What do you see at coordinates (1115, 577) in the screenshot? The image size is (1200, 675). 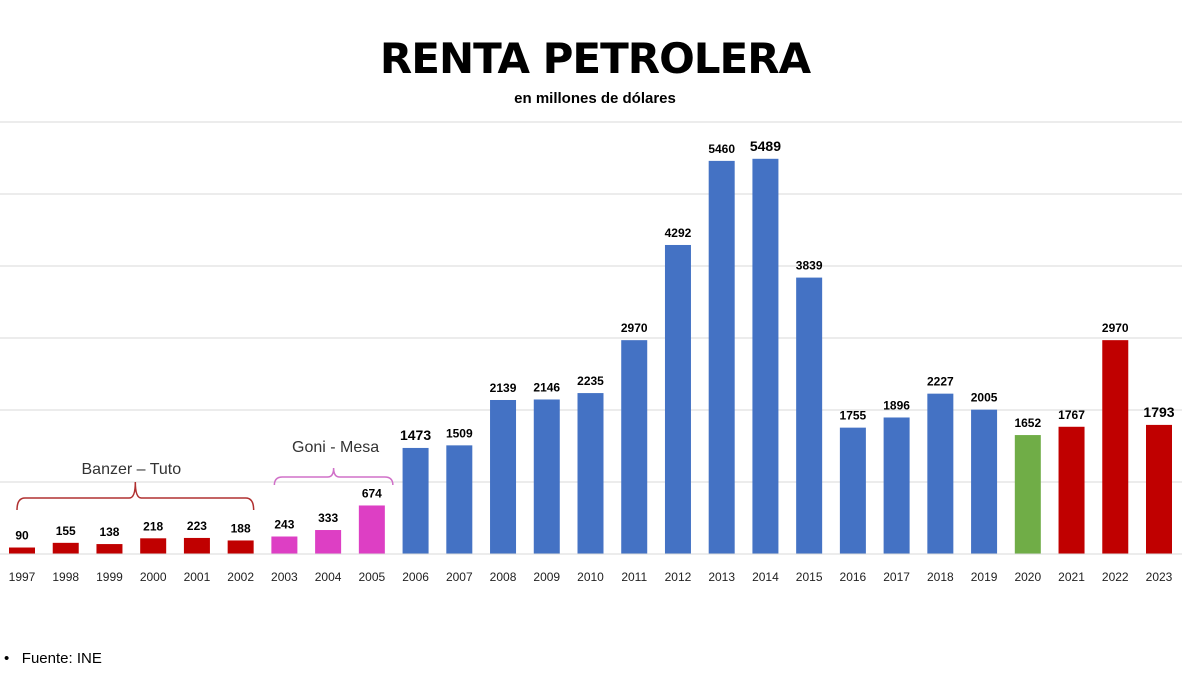 I see `x-tick-label-2022: 2022` at bounding box center [1115, 577].